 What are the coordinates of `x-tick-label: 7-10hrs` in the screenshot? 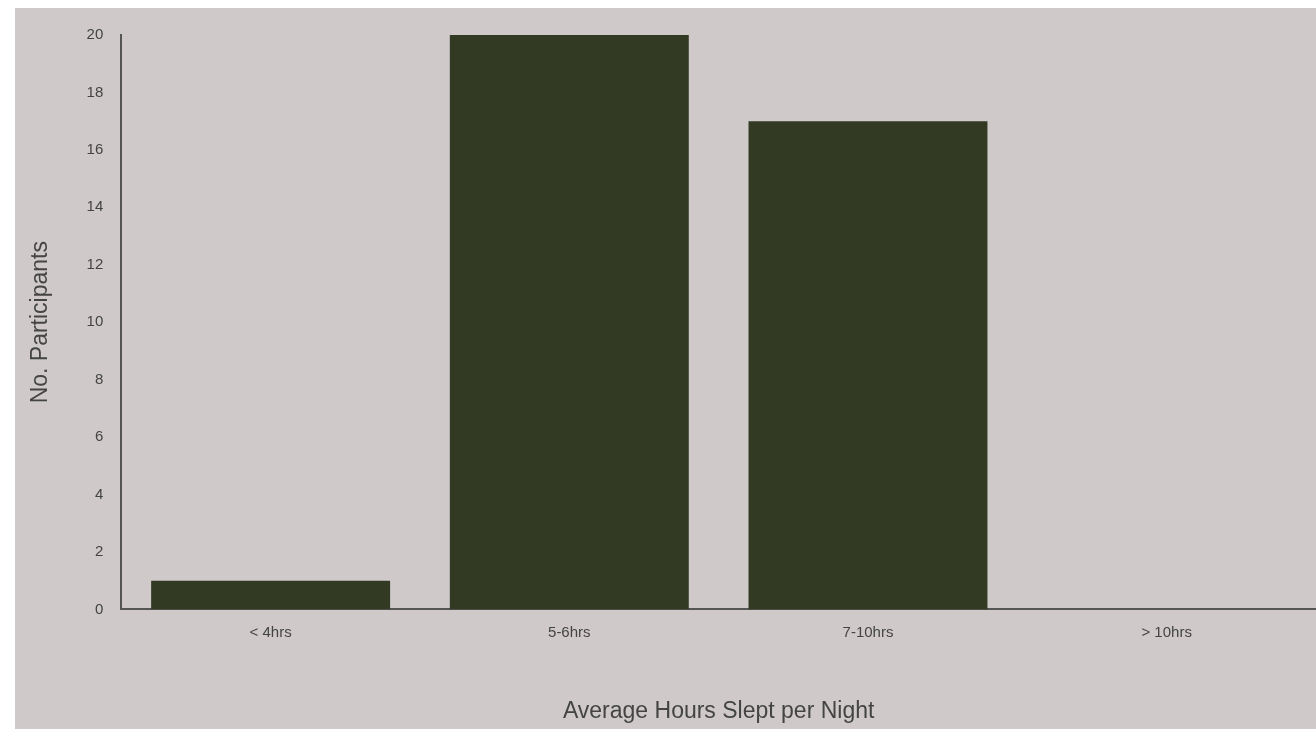 It's located at (868, 631).